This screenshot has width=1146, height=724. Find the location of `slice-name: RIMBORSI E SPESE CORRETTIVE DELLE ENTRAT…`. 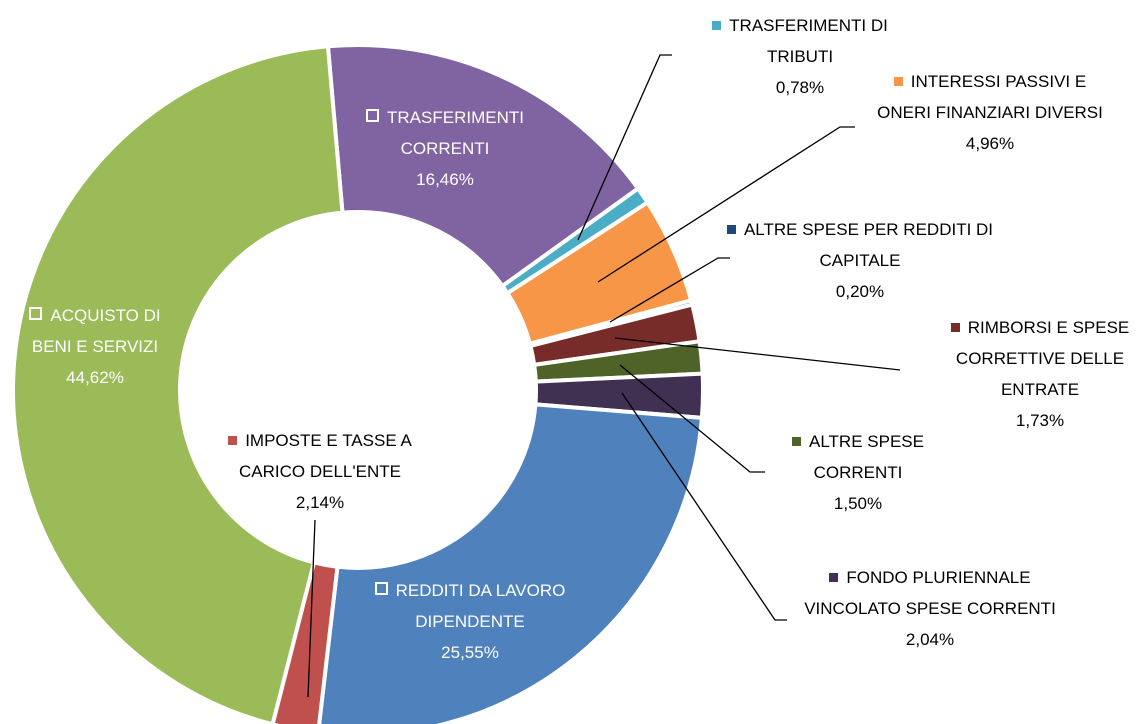

slice-name: RIMBORSI E SPESE CORRETTIVE DELLE ENTRAT… is located at coordinates (1042, 358).